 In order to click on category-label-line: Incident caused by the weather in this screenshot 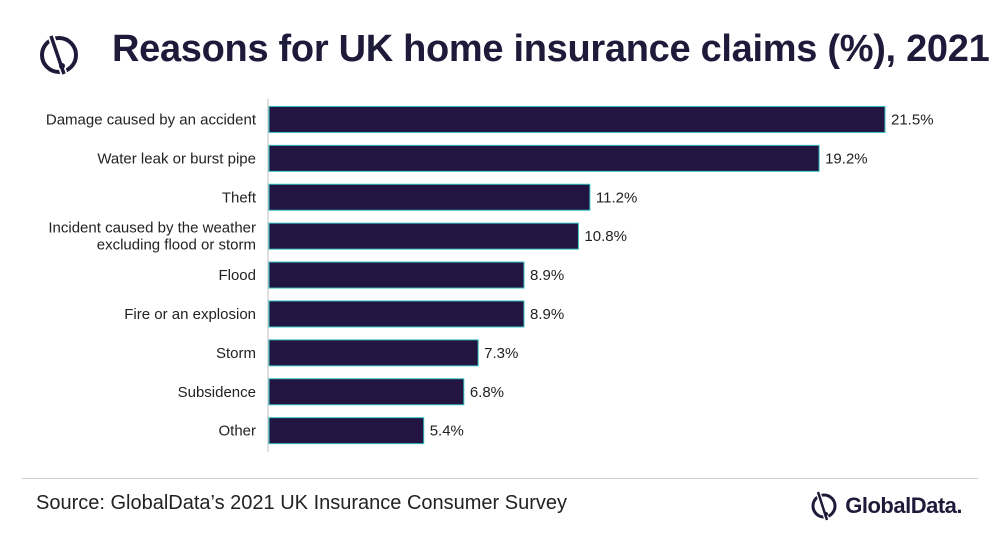, I will do `click(152, 228)`.